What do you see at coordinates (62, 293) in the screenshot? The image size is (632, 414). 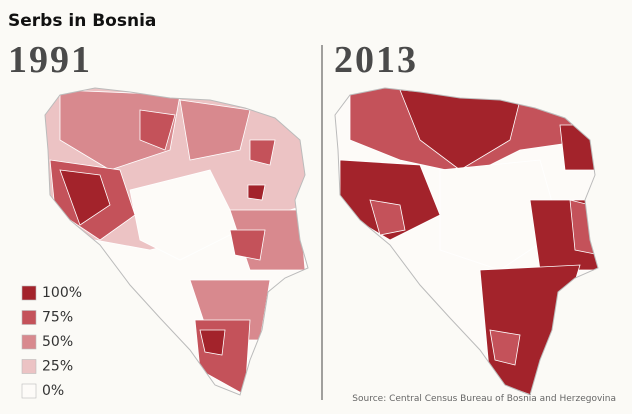 I see `legend-label: 100%` at bounding box center [62, 293].